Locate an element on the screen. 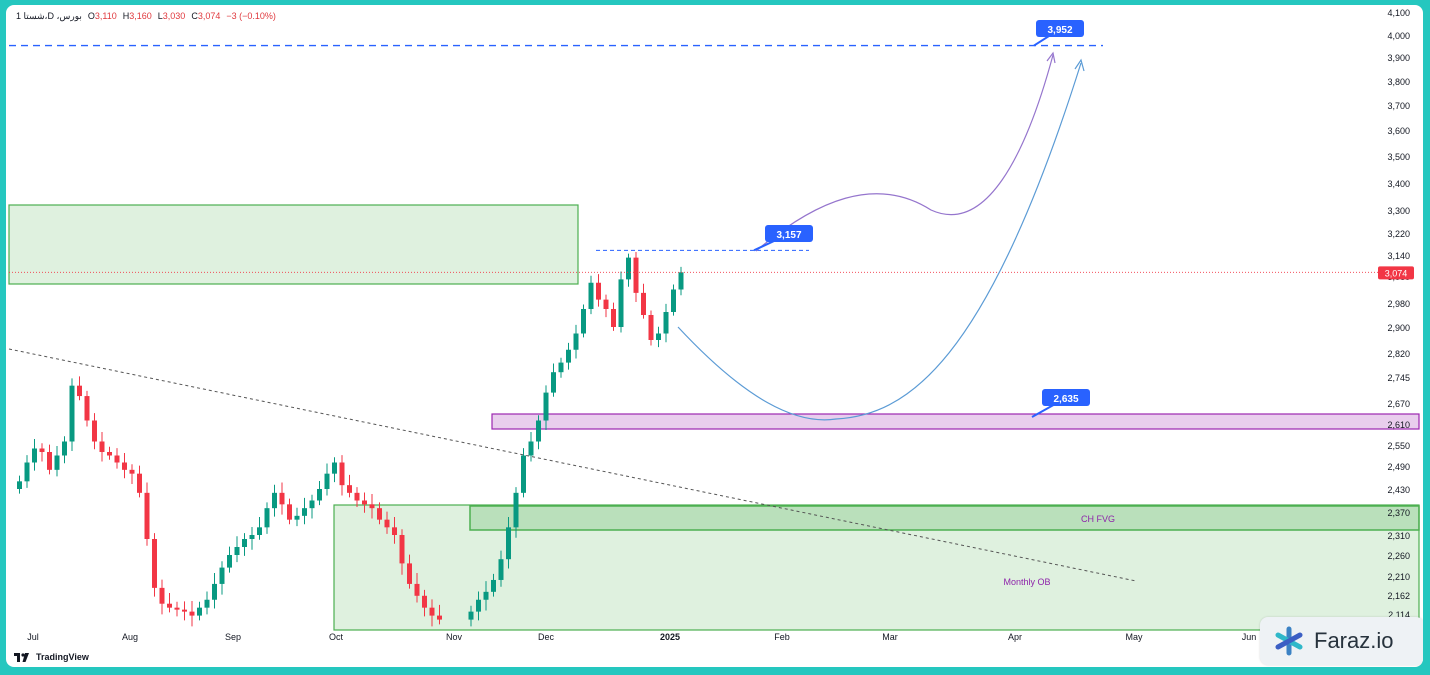 The width and height of the screenshot is (1430, 675). projection-arrow-purple is located at coordinates (904, 153).